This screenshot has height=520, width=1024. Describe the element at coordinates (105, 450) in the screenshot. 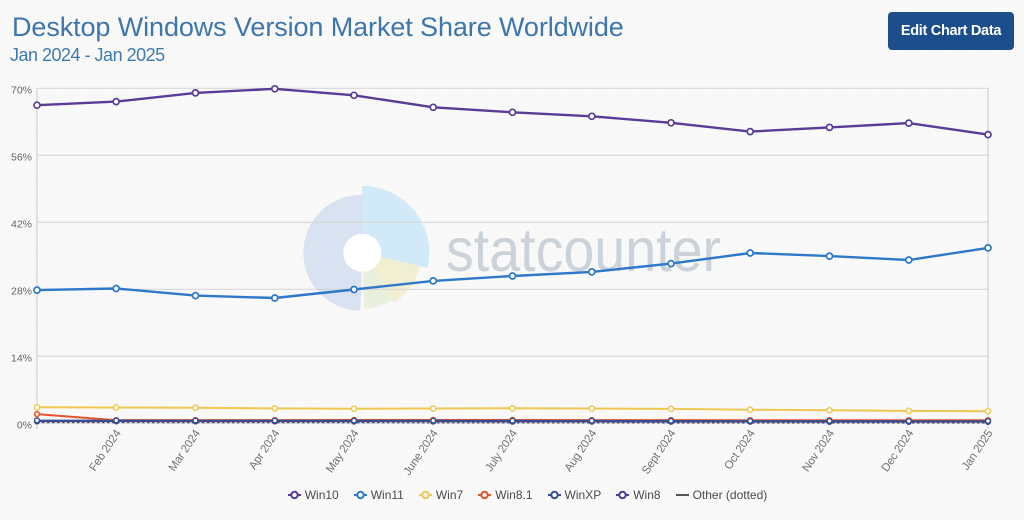

I see `svg-text: Feb 2024` at that location.